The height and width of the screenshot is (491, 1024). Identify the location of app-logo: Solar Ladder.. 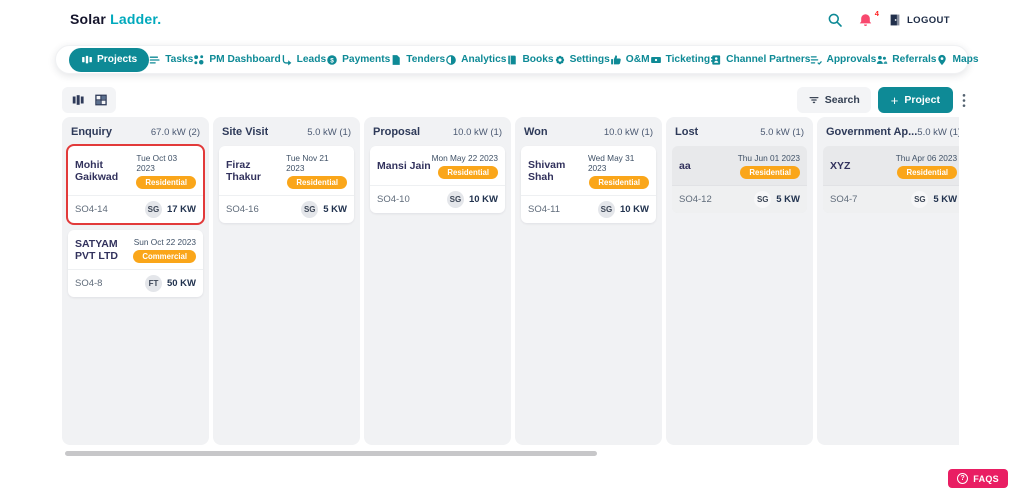
(115, 19).